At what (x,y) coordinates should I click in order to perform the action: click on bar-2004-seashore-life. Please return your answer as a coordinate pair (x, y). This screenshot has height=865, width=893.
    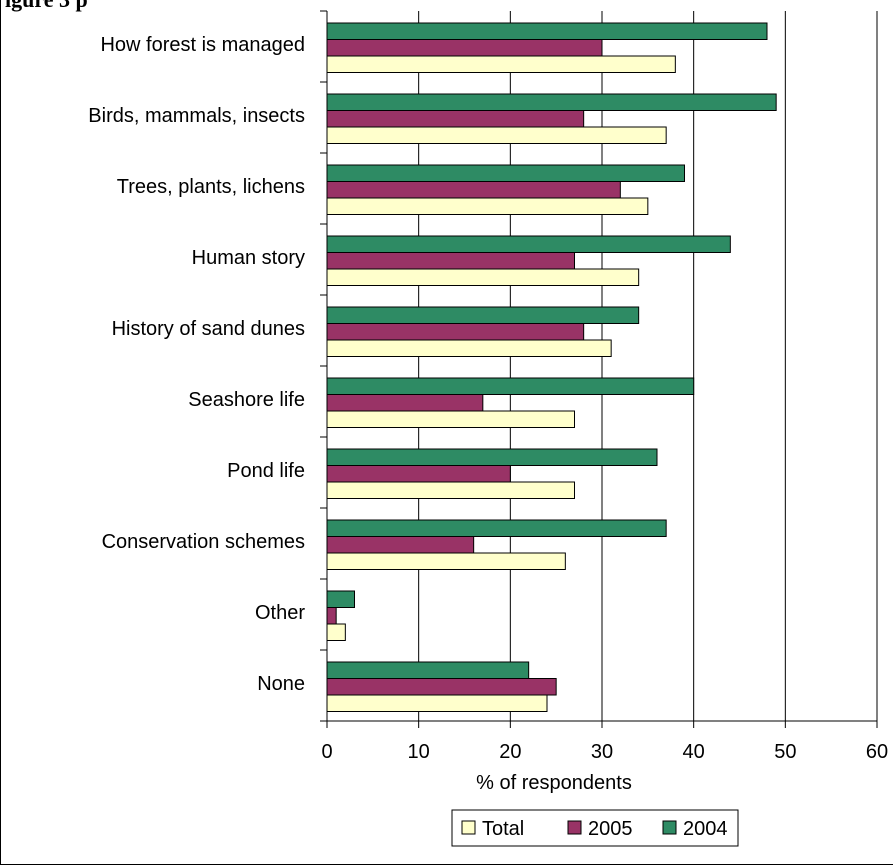
    Looking at the image, I should click on (510, 386).